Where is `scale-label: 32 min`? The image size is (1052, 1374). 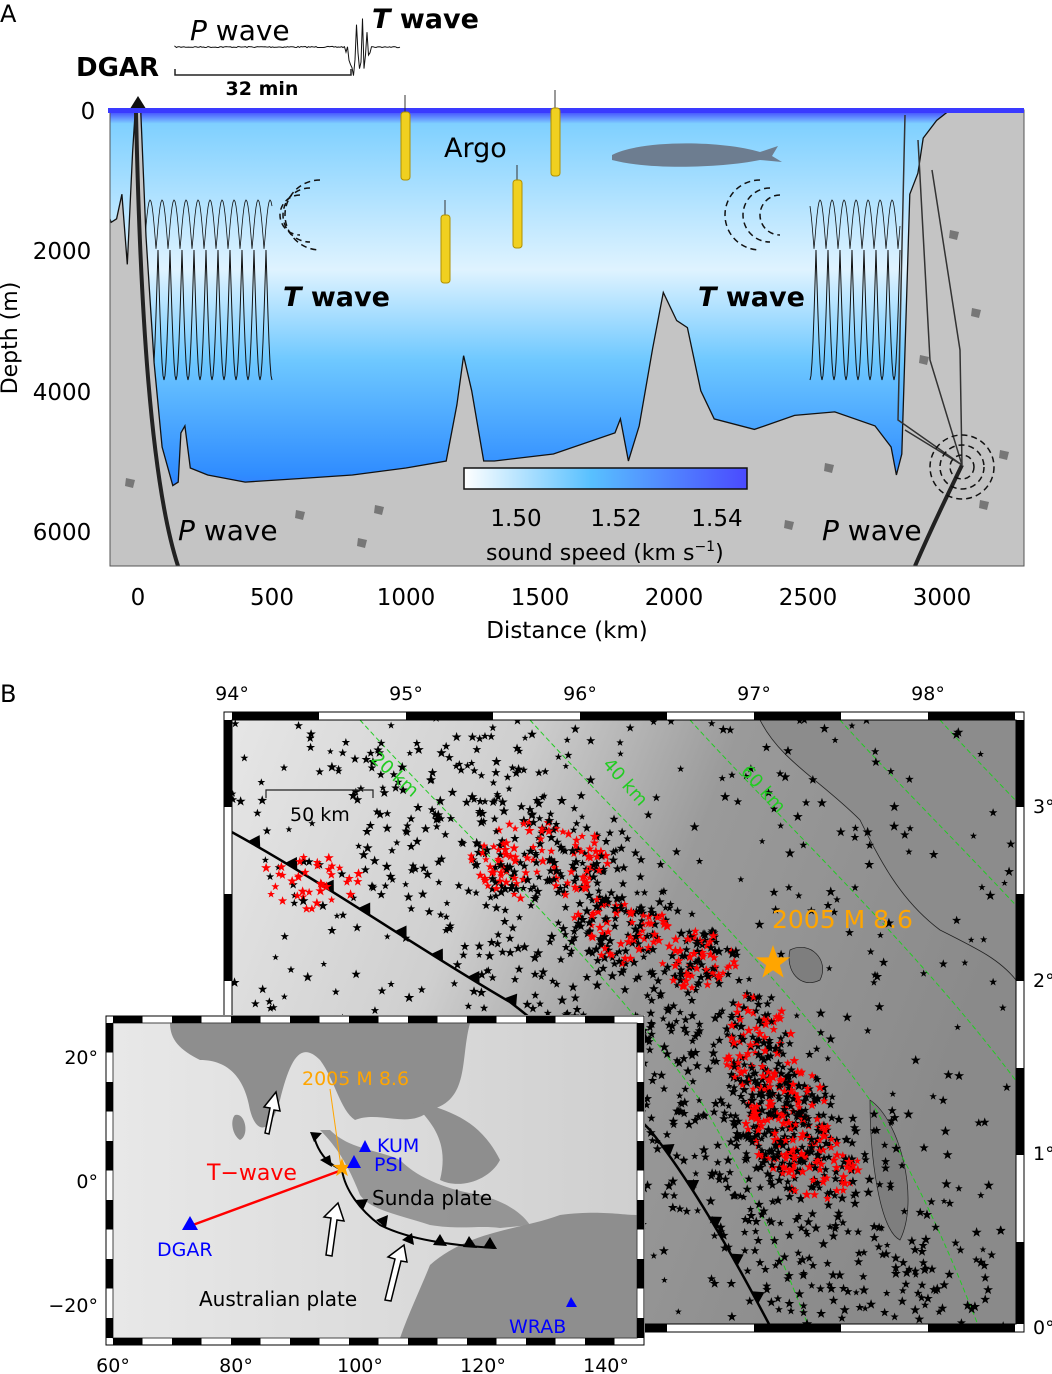
scale-label: 32 min is located at coordinates (262, 89).